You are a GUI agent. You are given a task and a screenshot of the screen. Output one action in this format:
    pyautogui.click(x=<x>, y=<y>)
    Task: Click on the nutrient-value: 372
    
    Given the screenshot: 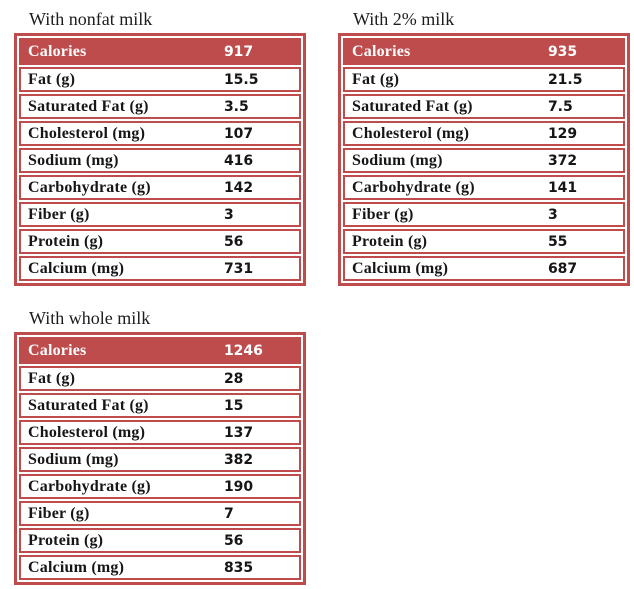 What is the action you would take?
    pyautogui.click(x=562, y=160)
    